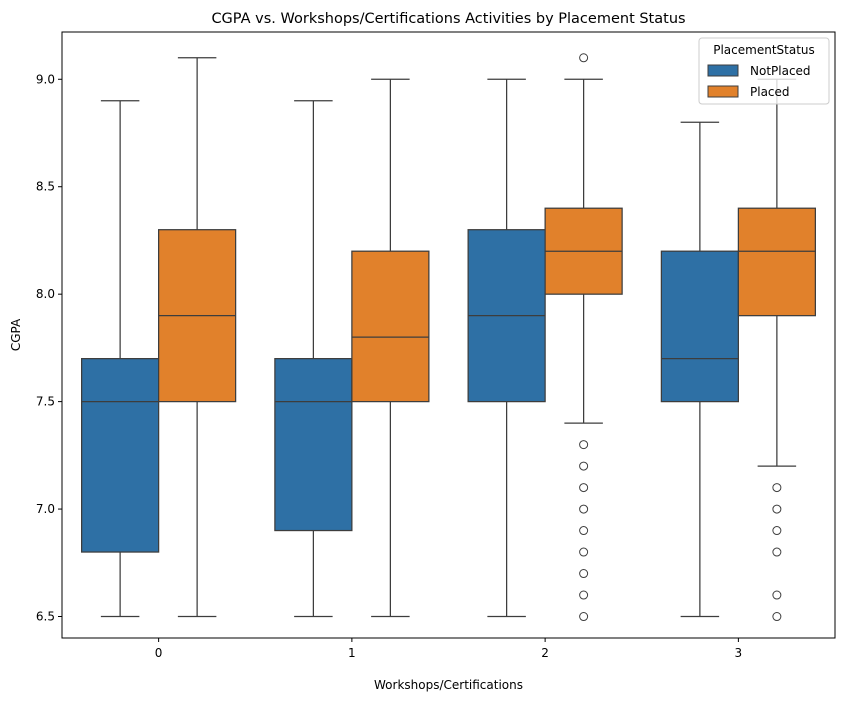  Describe the element at coordinates (545, 653) in the screenshot. I see `x-tick-label: 2` at that location.